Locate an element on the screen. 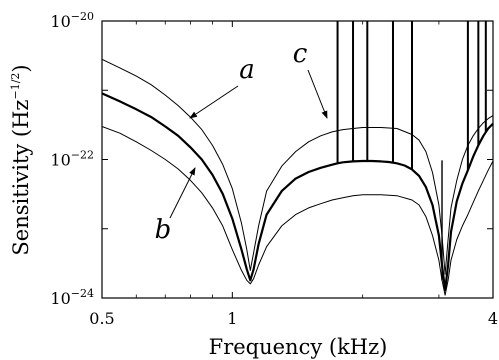 The width and height of the screenshot is (499, 360). annotation-a-label: a is located at coordinates (247, 70).